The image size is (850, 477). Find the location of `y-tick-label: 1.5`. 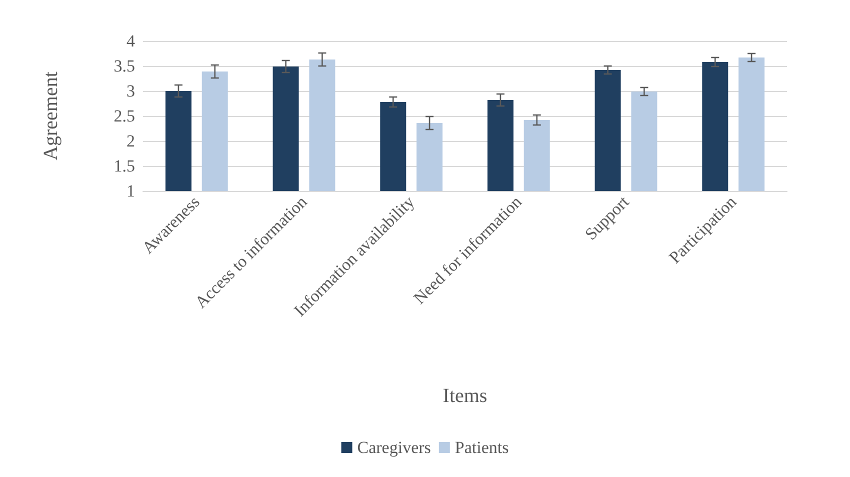

y-tick-label: 1.5 is located at coordinates (124, 166).